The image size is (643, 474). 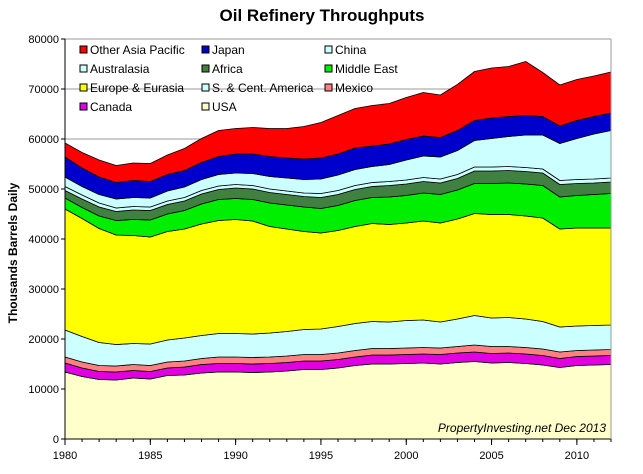 What do you see at coordinates (228, 50) in the screenshot?
I see `legend-label-japan: Japan` at bounding box center [228, 50].